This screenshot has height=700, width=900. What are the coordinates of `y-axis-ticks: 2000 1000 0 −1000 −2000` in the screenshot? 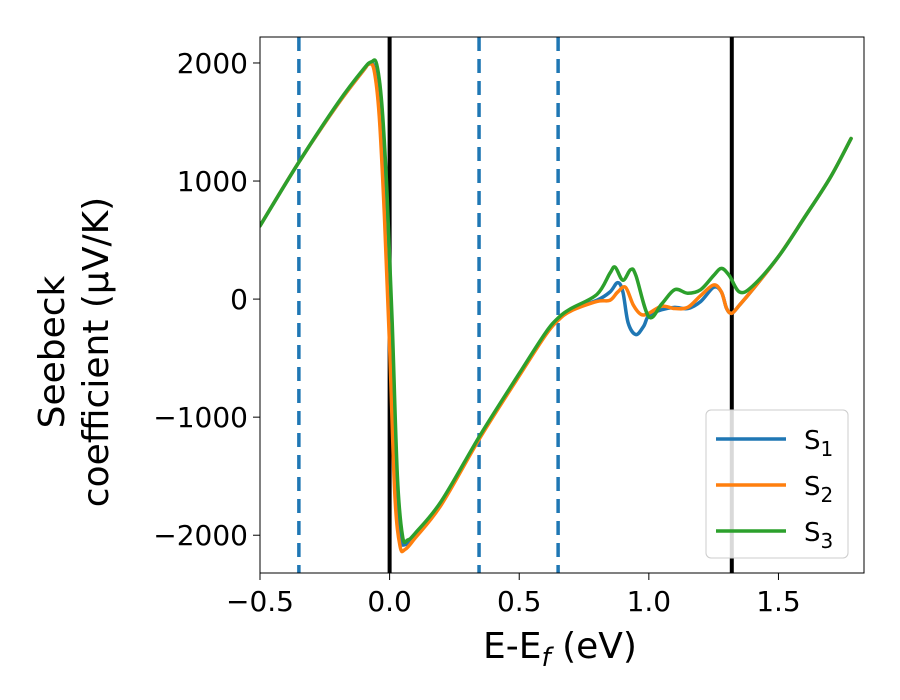 It's located at (206, 299).